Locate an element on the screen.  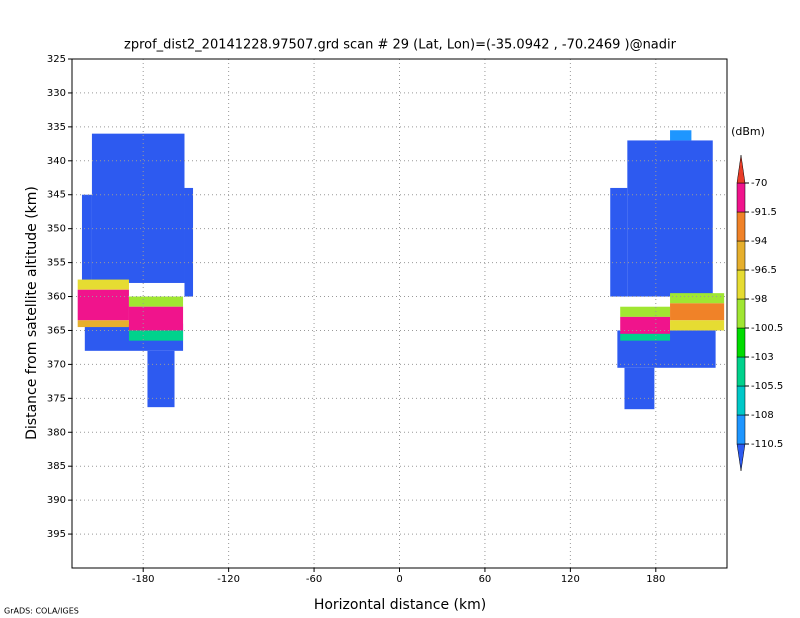
colorbar-label: -105.5 is located at coordinates (767, 386).